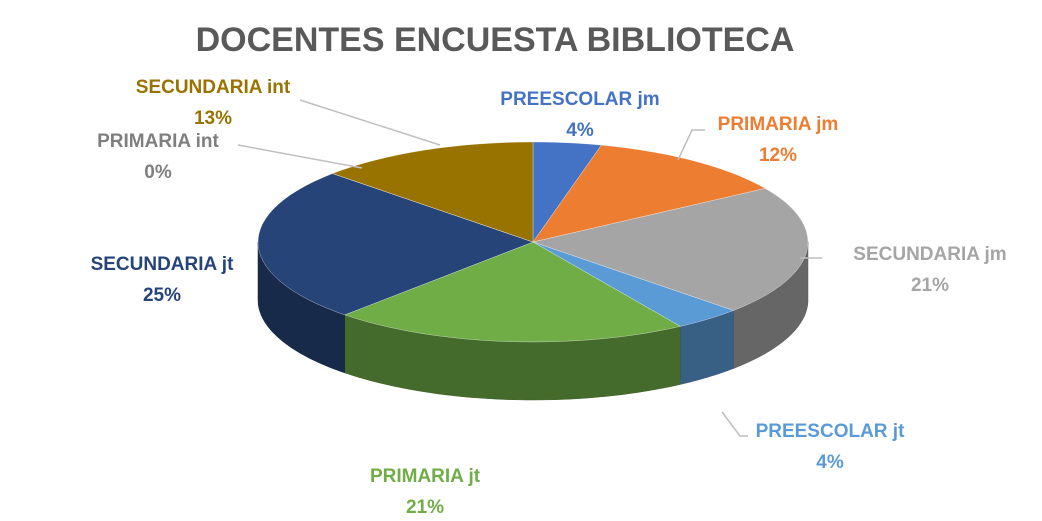 This screenshot has width=1042, height=521. Describe the element at coordinates (213, 87) in the screenshot. I see `slice-label: SECUNDARIA int` at that location.